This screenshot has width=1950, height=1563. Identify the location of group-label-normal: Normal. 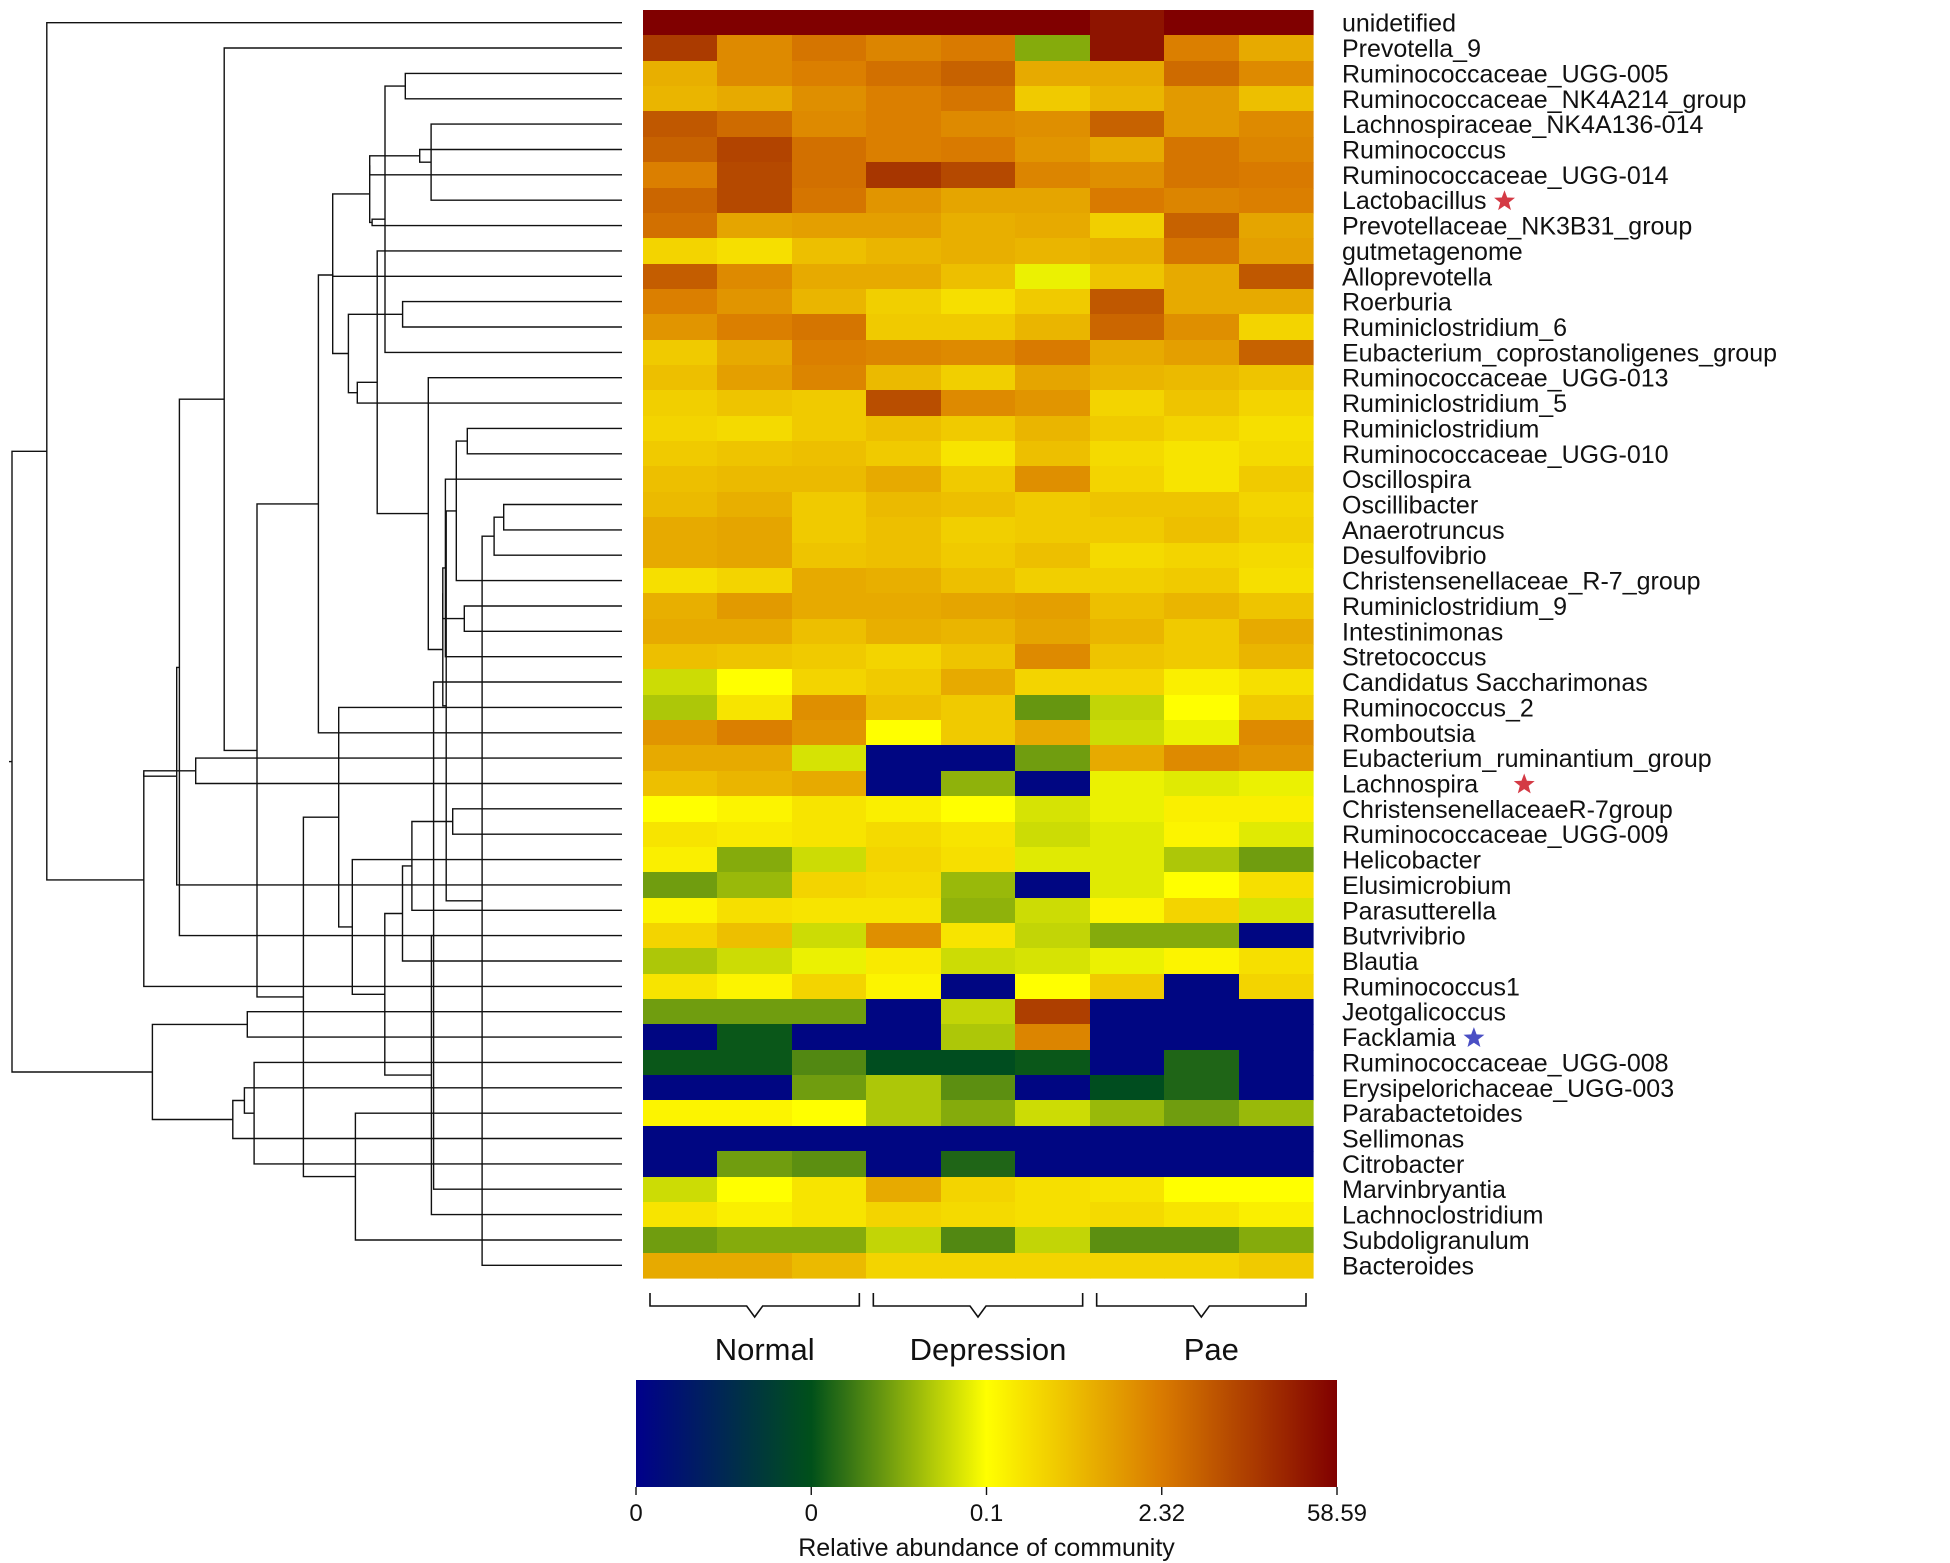
(765, 1349).